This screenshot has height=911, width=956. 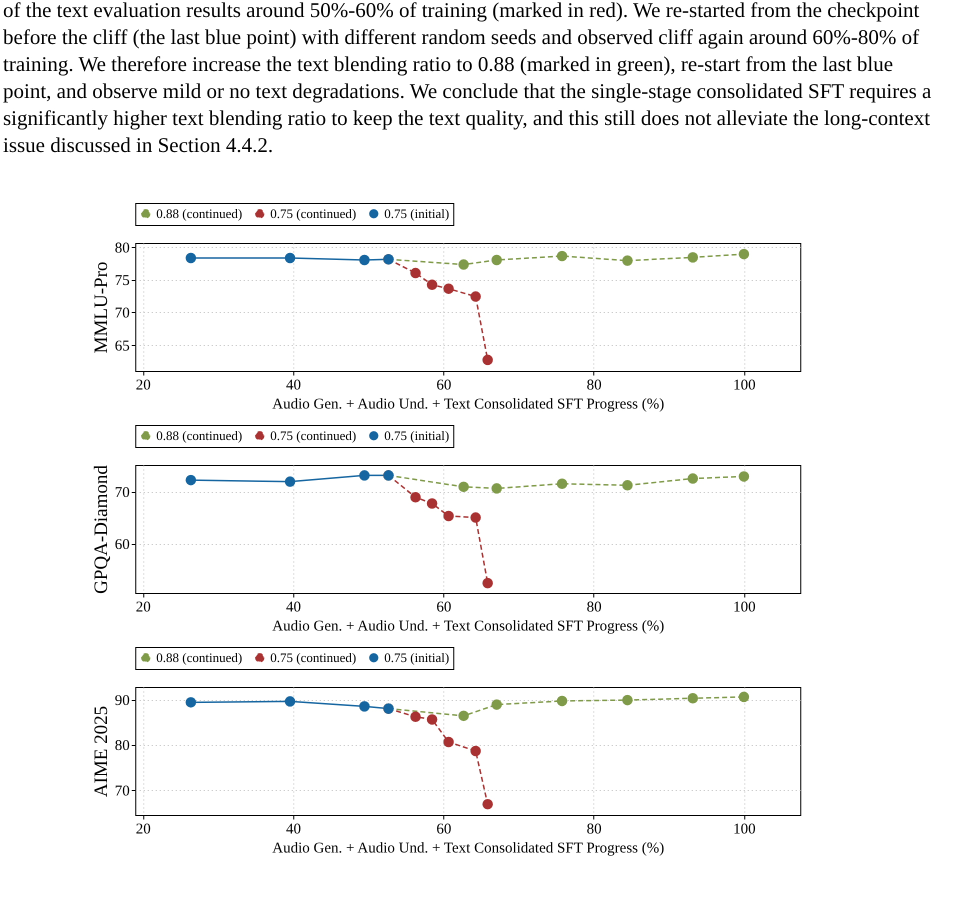 I want to click on text: of the text evaluation results around 50%-60% of training (marked in red). We re-started from the checkpoint, so click(x=461, y=11).